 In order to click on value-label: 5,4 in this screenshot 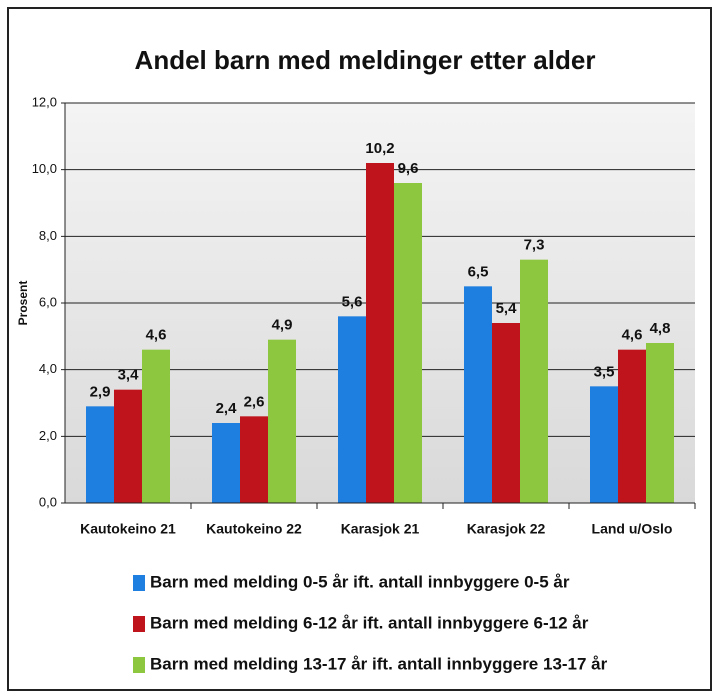, I will do `click(507, 308)`.